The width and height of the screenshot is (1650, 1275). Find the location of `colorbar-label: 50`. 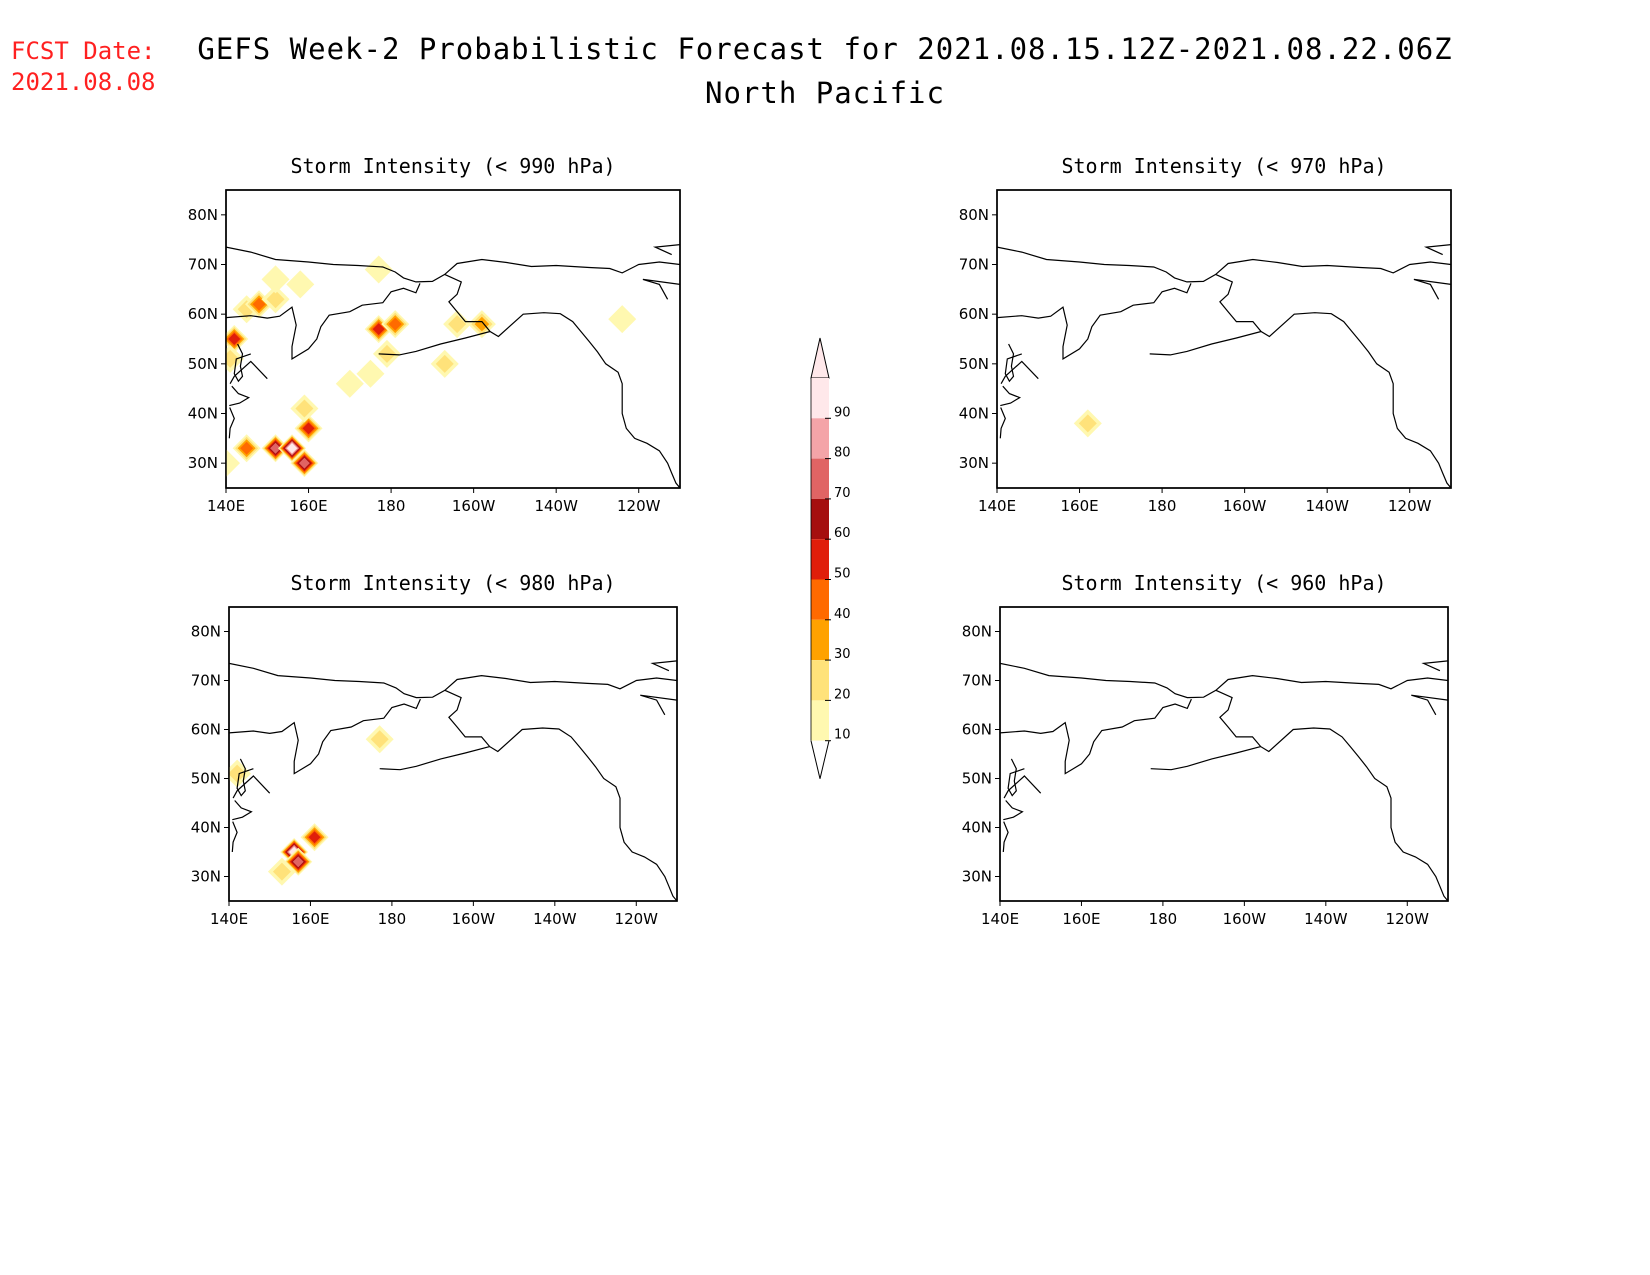

colorbar-label: 50 is located at coordinates (842, 574).